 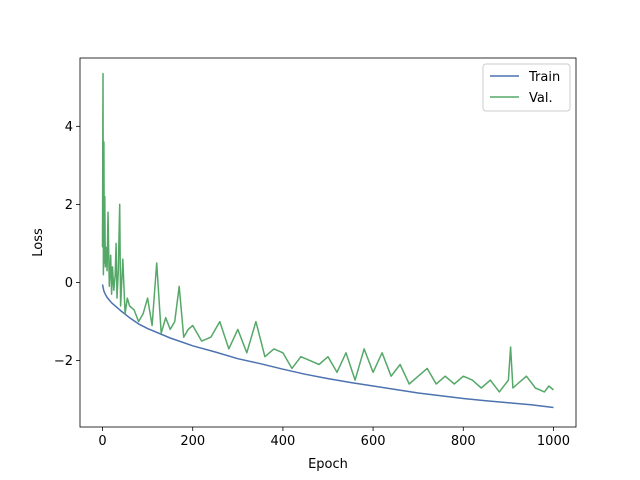 I want to click on y-axis: −2 0 2 4, so click(x=67, y=244).